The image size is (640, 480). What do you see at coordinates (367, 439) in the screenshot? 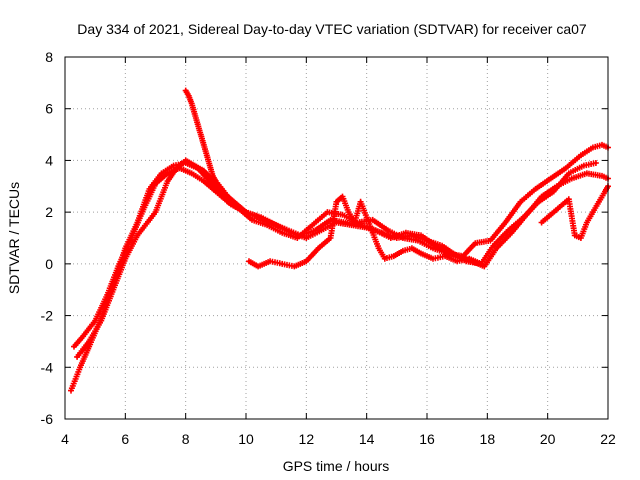
I see `x-tick-label: 14` at bounding box center [367, 439].